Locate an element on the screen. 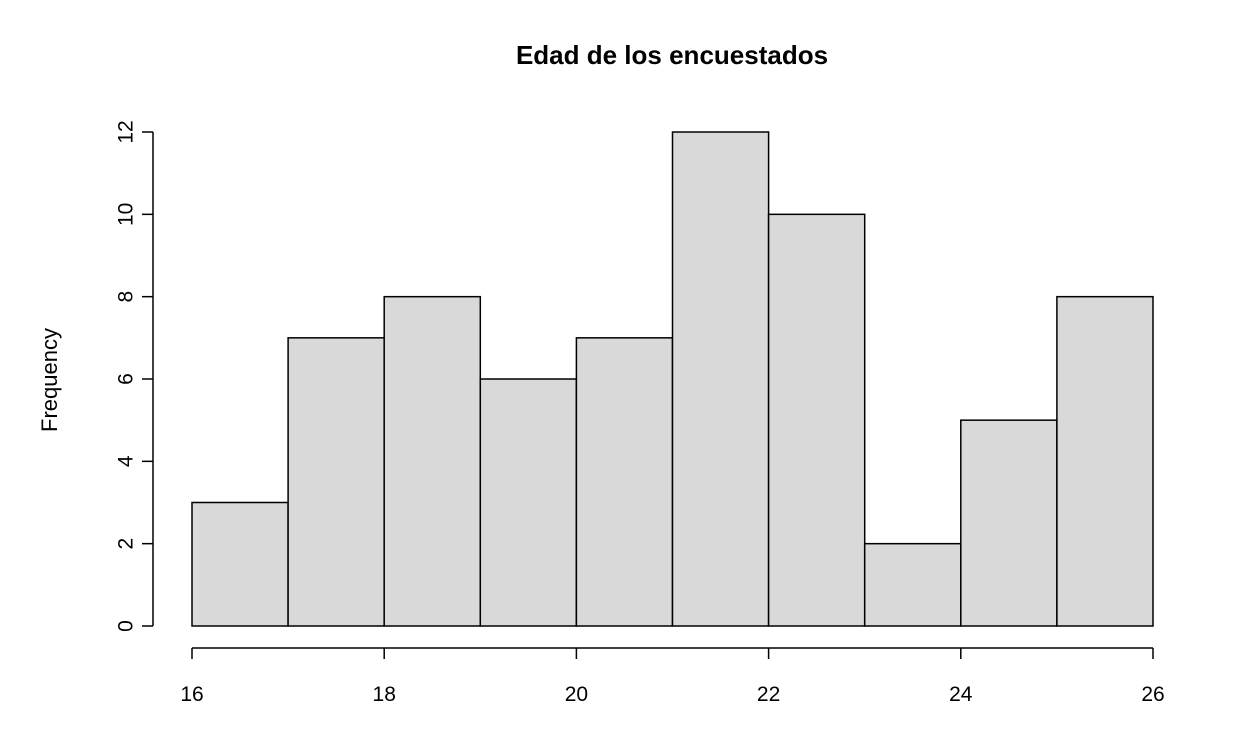 The image size is (1236, 744). x-tick-label: 18 is located at coordinates (384, 694).